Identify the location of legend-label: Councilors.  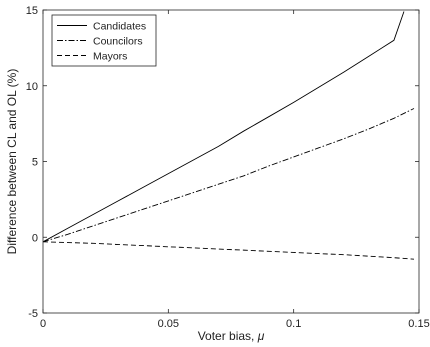
(118, 42).